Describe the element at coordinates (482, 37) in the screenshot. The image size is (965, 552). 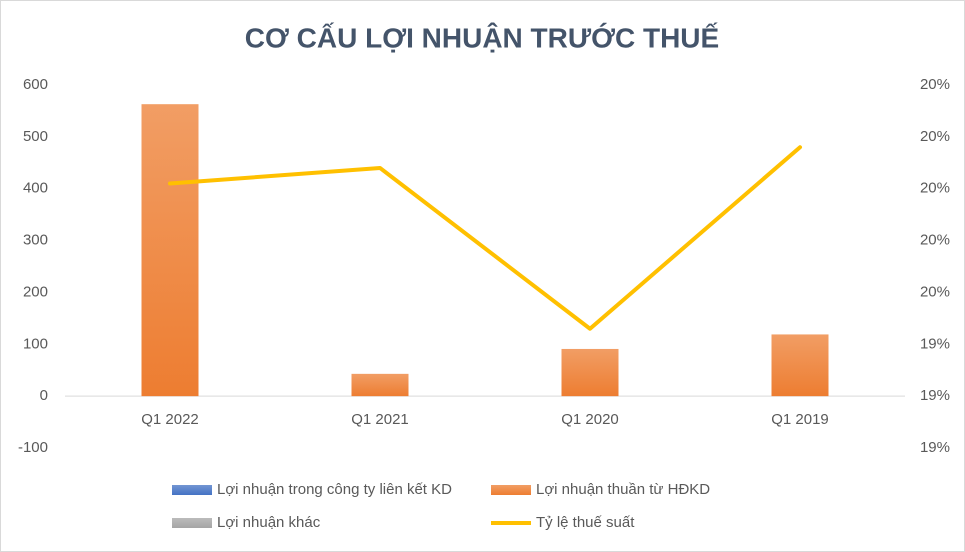
I see `chart-title: CƠ CẤU LỢI NHUẬN TRƯỚC THUẾ` at that location.